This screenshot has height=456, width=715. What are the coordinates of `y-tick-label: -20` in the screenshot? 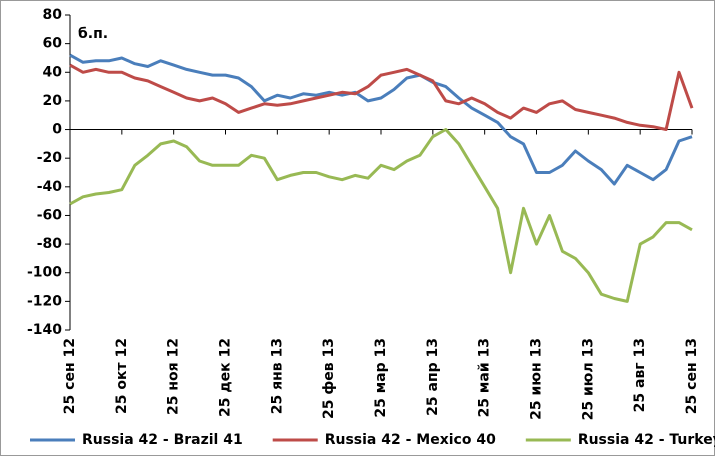 It's located at (50, 158).